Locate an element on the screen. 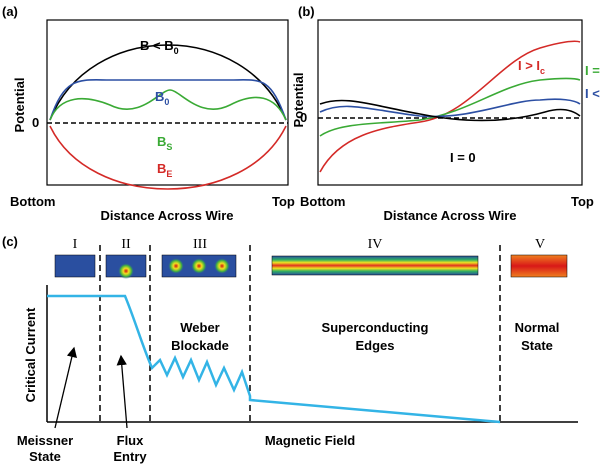 The image size is (603, 472). plot-frame is located at coordinates (167, 102).